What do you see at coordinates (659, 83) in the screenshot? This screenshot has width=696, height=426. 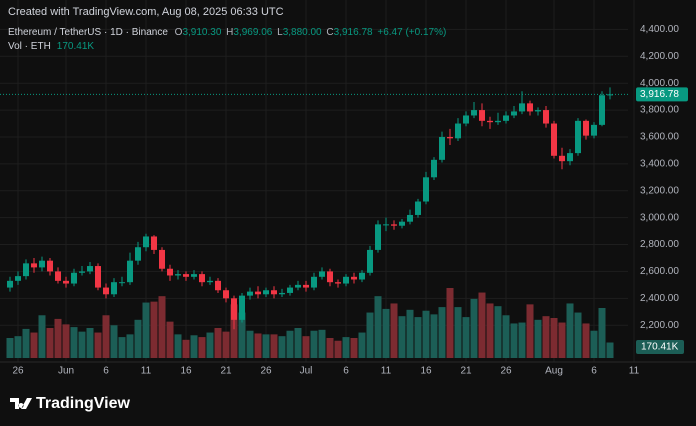 I see `y-tick-label: 4,000.00` at bounding box center [659, 83].